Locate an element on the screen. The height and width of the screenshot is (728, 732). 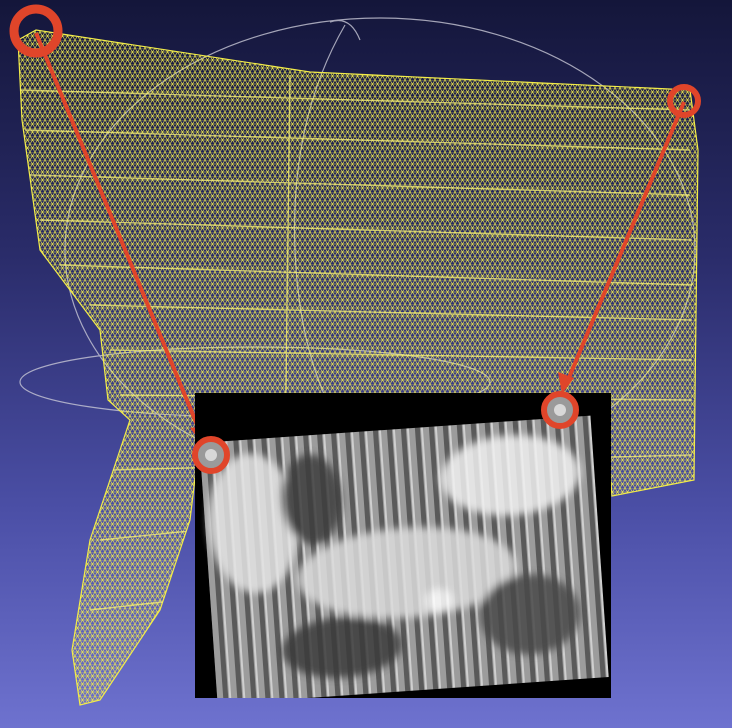
marker-top-right-icon is located at coordinates (684, 101).